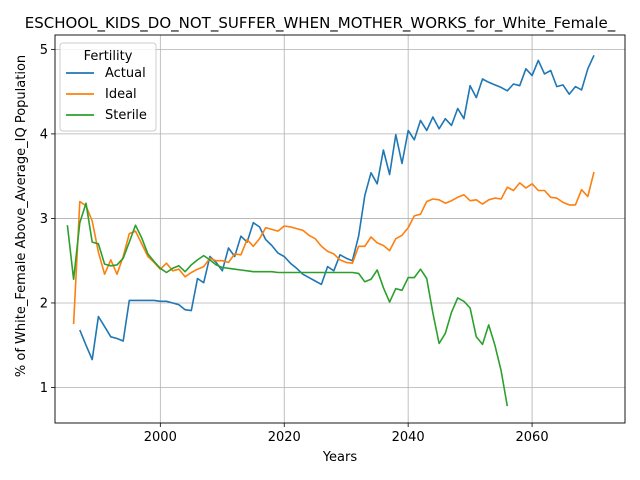  Describe the element at coordinates (44, 219) in the screenshot. I see `y-tick-label: 3` at that location.